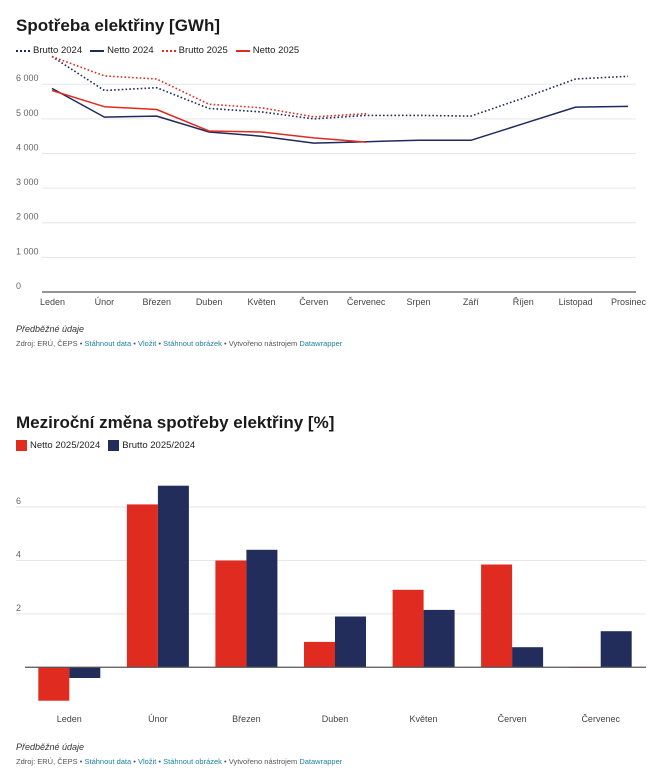 This screenshot has height=782, width=663. I want to click on y-tick-label: 4, so click(18, 554).